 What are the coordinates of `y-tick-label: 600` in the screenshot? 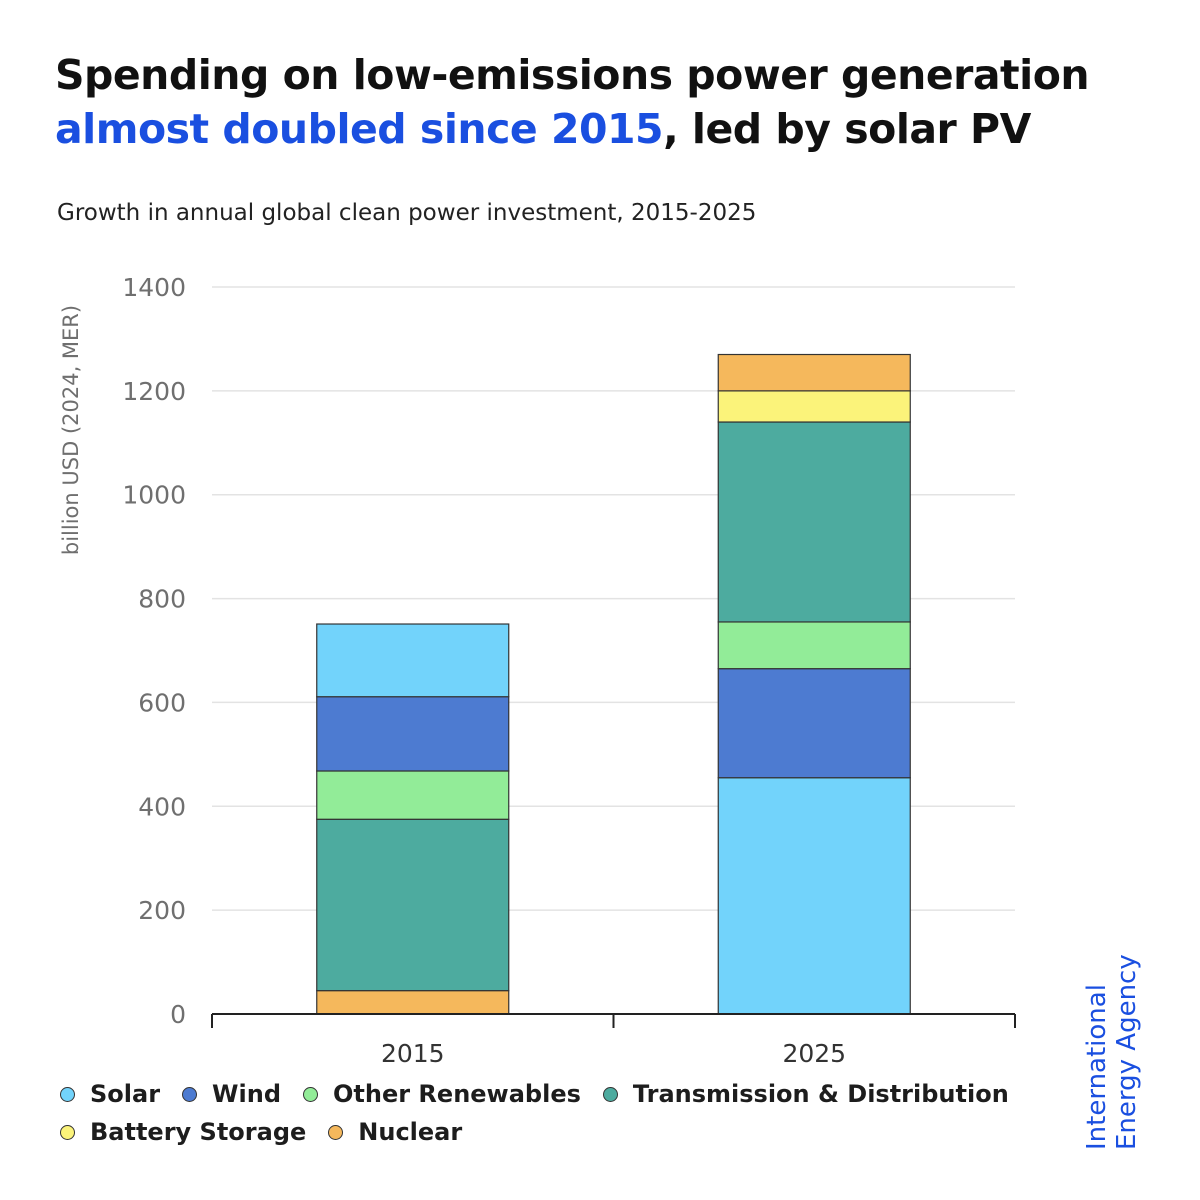 It's located at (162, 702).